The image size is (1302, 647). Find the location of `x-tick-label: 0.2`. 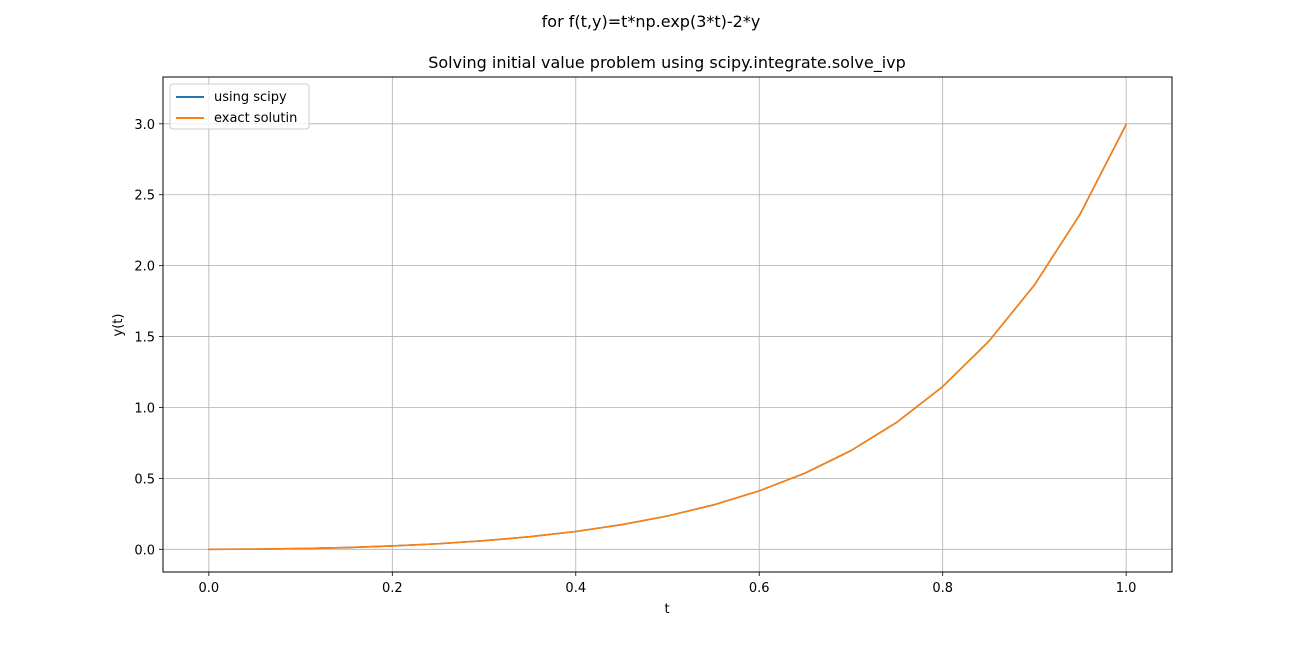

x-tick-label: 0.2 is located at coordinates (392, 588).